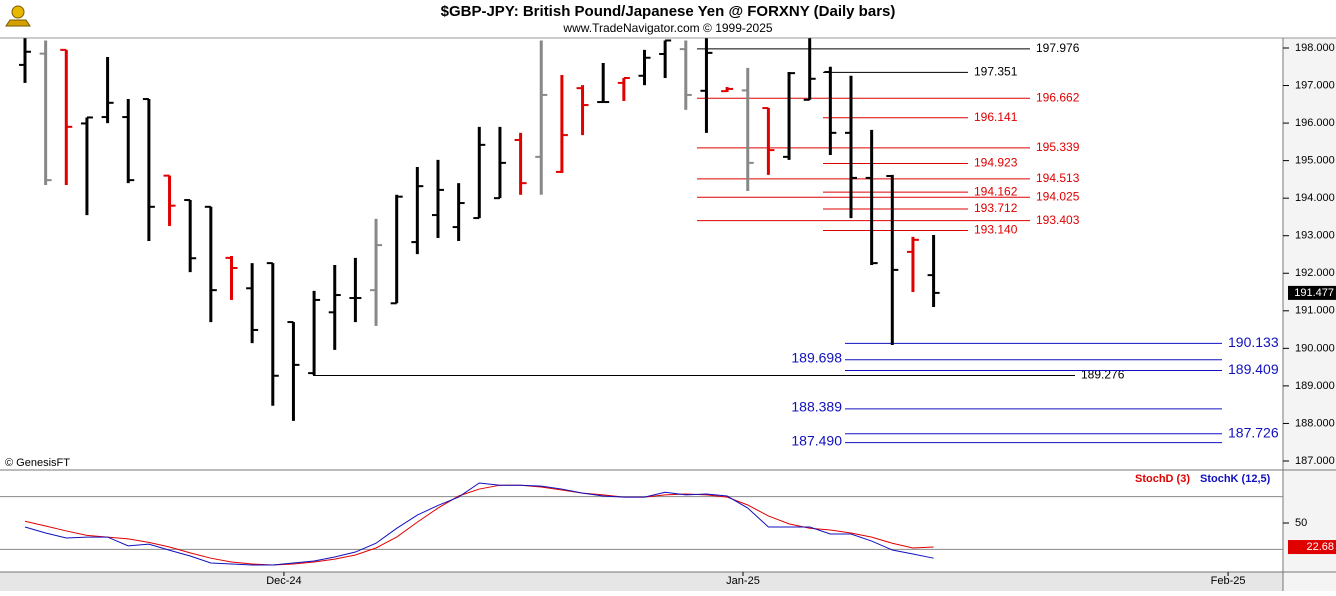 The image size is (1336, 596). Describe the element at coordinates (1253, 432) in the screenshot. I see `level-label: 187.726` at that location.